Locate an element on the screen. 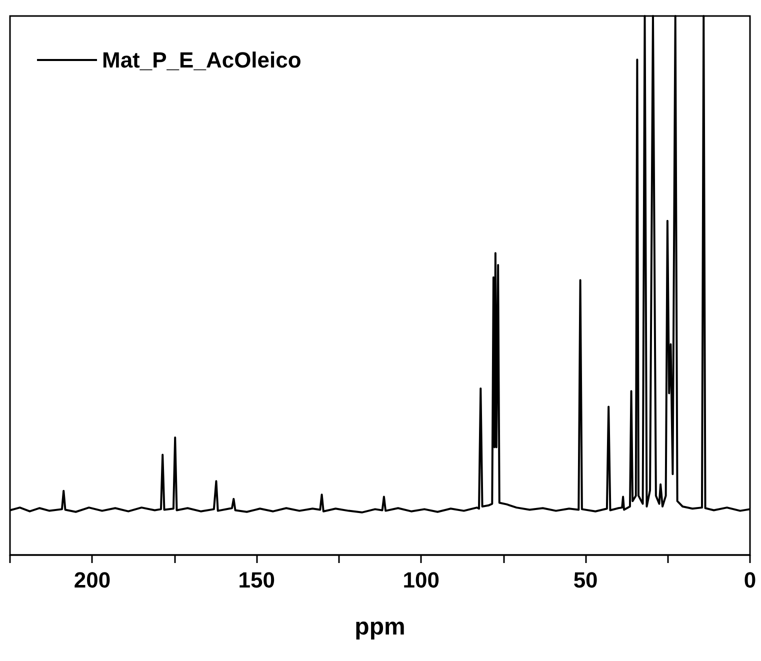 The width and height of the screenshot is (761, 661). x-tick-label: 0 is located at coordinates (750, 580).